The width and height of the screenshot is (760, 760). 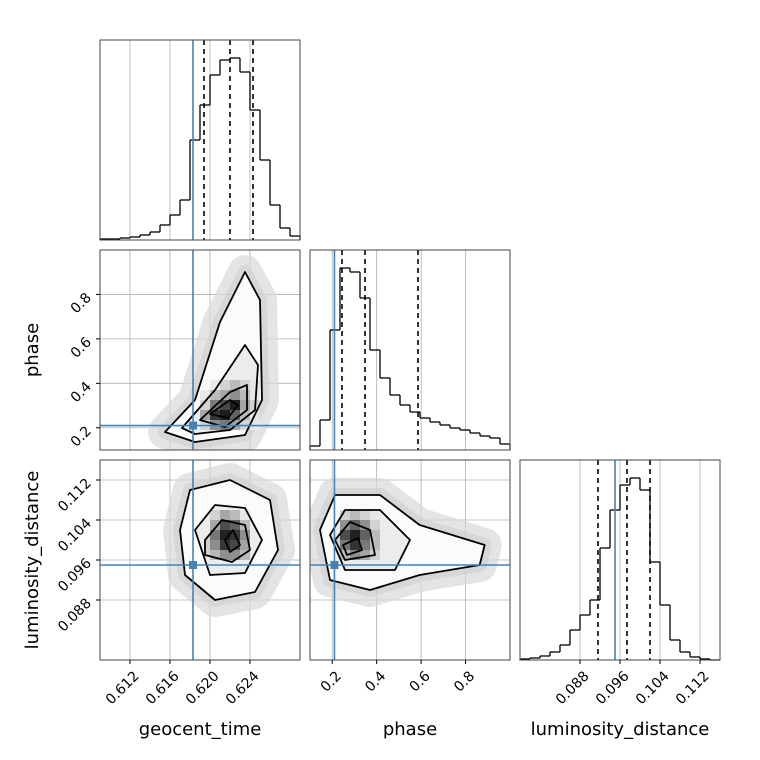 I want to click on y-axis-label: phase, so click(x=32, y=350).